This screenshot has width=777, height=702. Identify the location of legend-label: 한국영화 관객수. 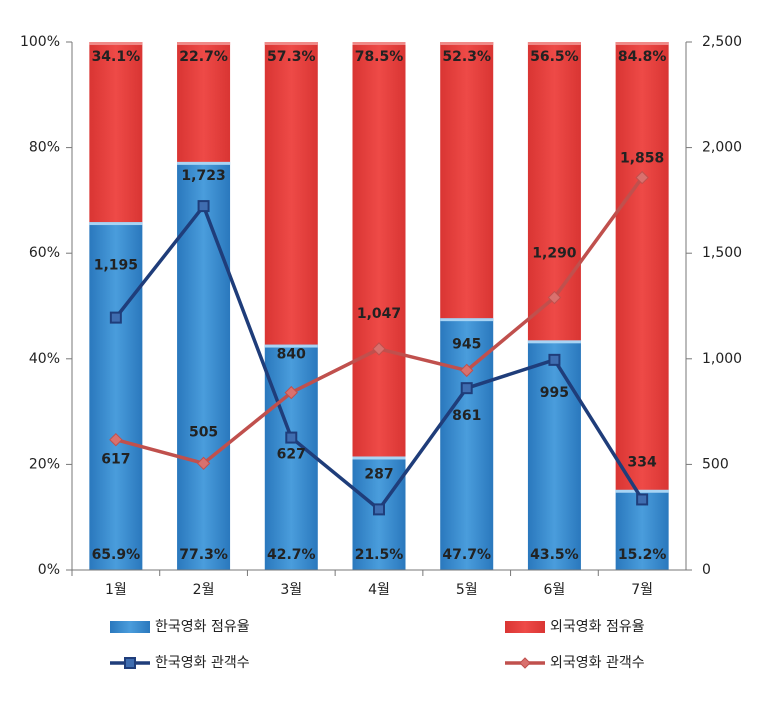
(202, 663).